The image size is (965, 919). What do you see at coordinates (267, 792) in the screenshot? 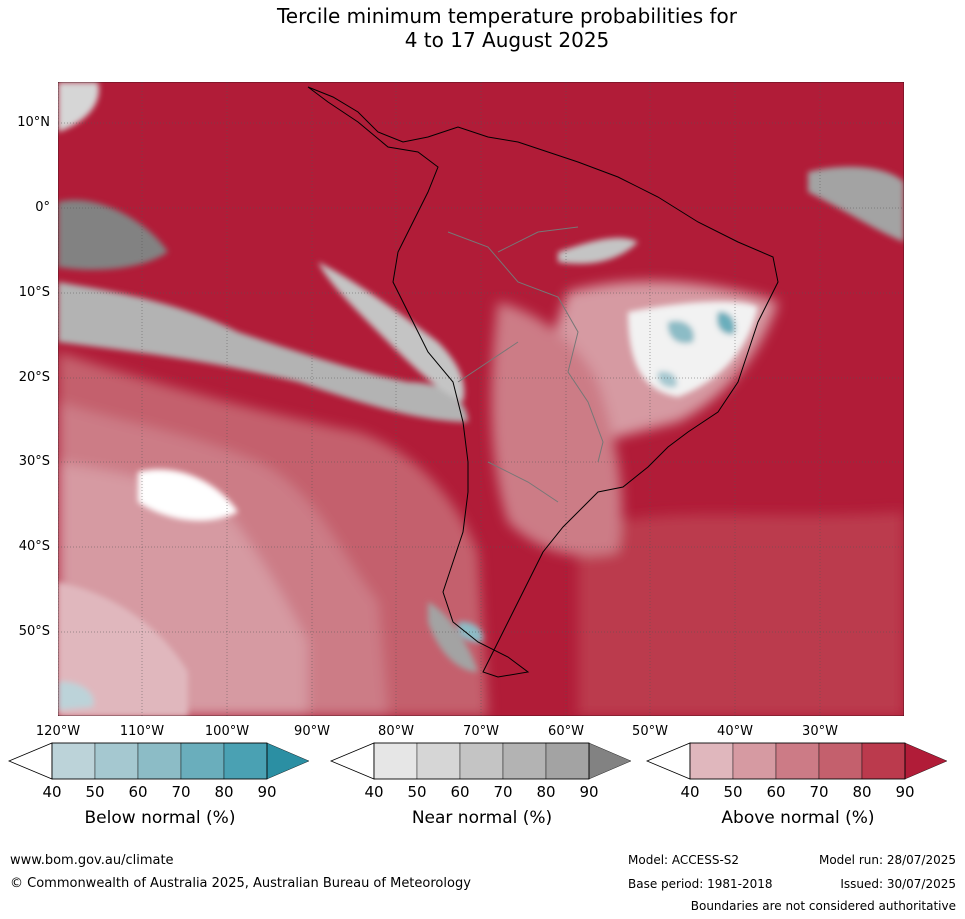
I see `below-tick-90: 90` at bounding box center [267, 792].